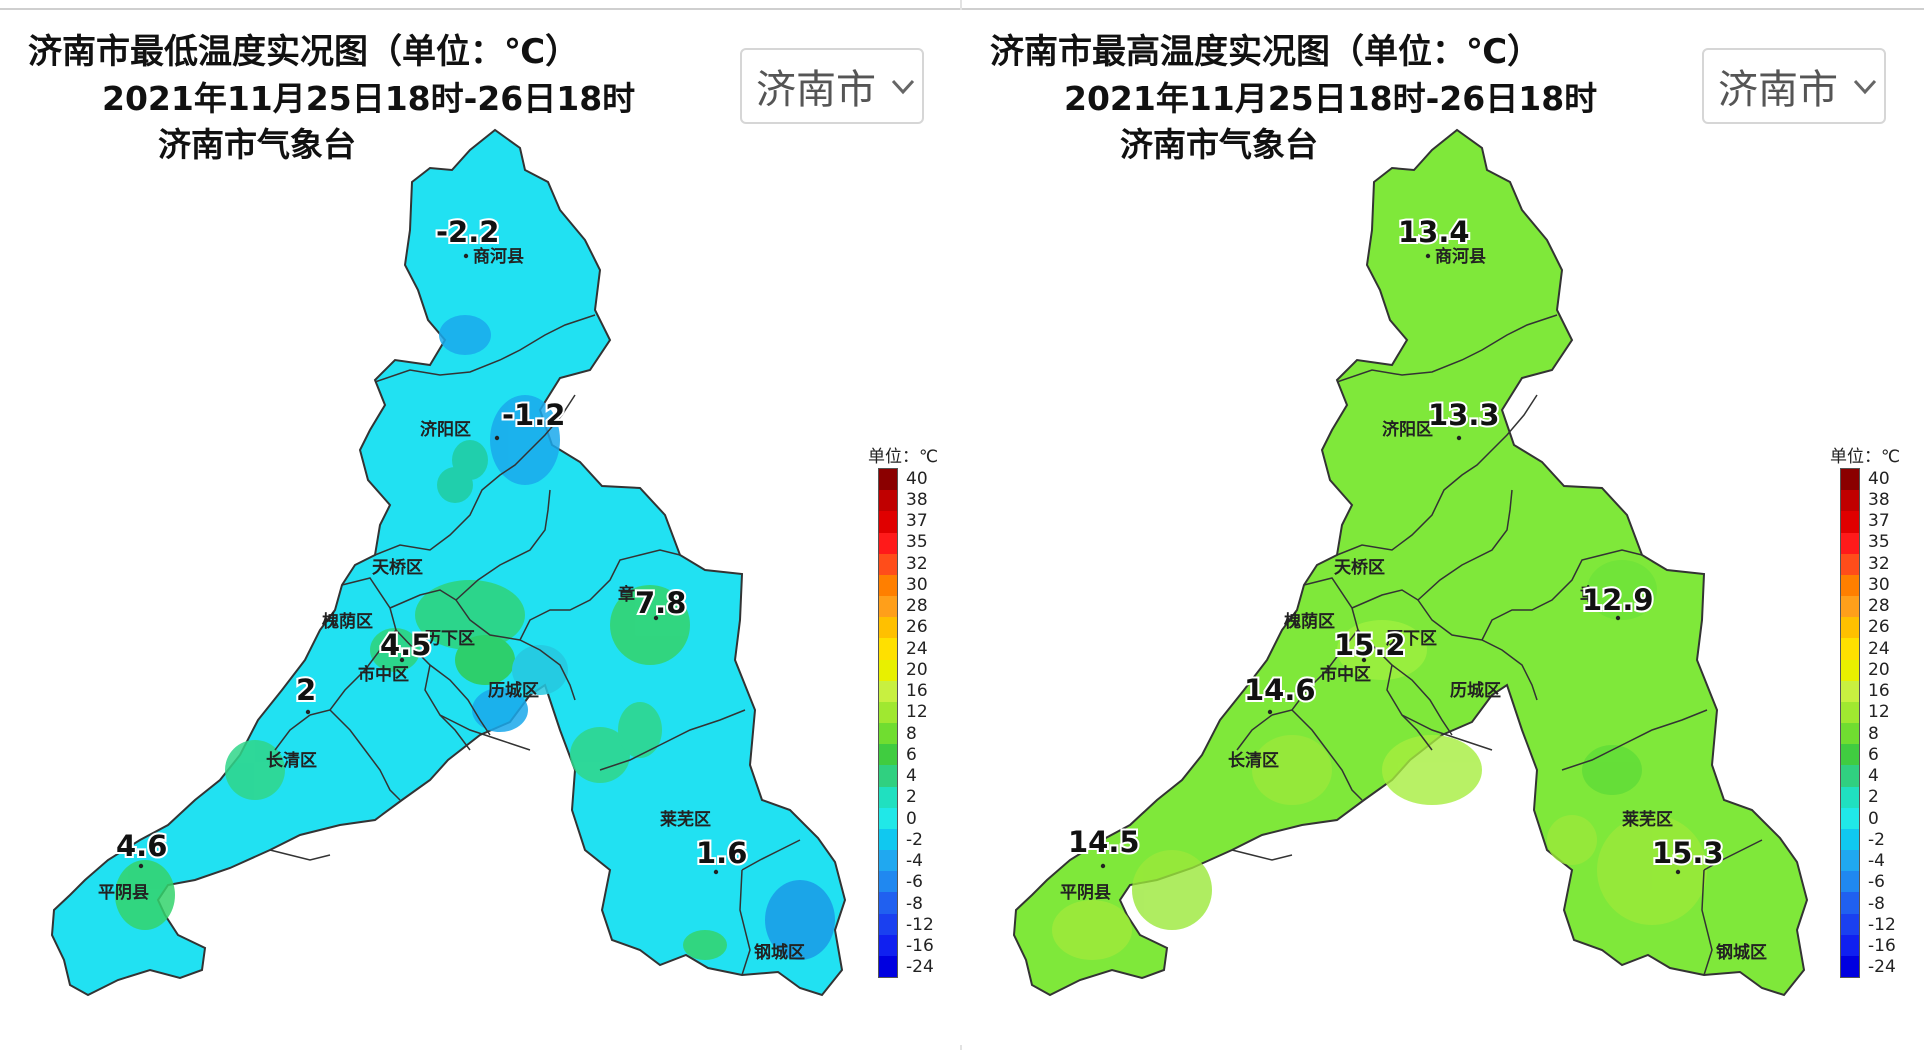 The image size is (1924, 1050). Describe the element at coordinates (903, 457) in the screenshot. I see `legend-unit: 单位：℃` at that location.